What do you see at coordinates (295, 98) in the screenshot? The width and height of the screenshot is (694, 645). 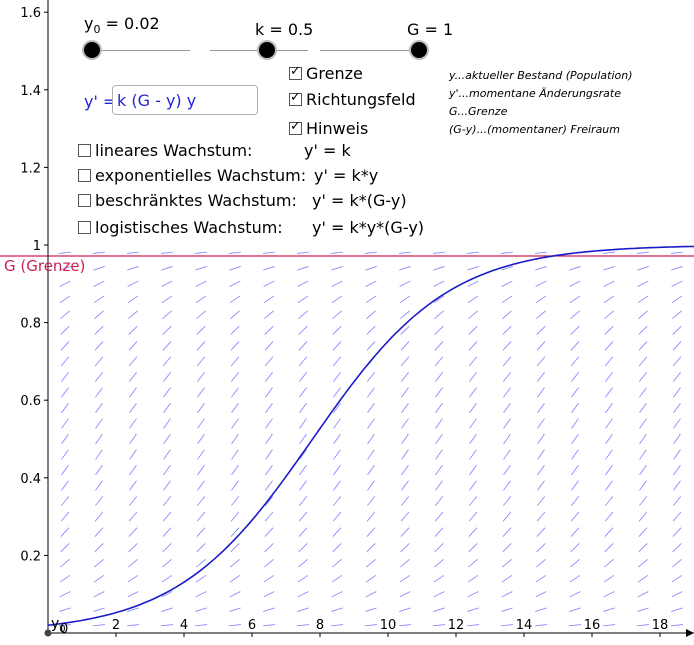 I see `checkbox-richtungsfeld-box` at bounding box center [295, 98].